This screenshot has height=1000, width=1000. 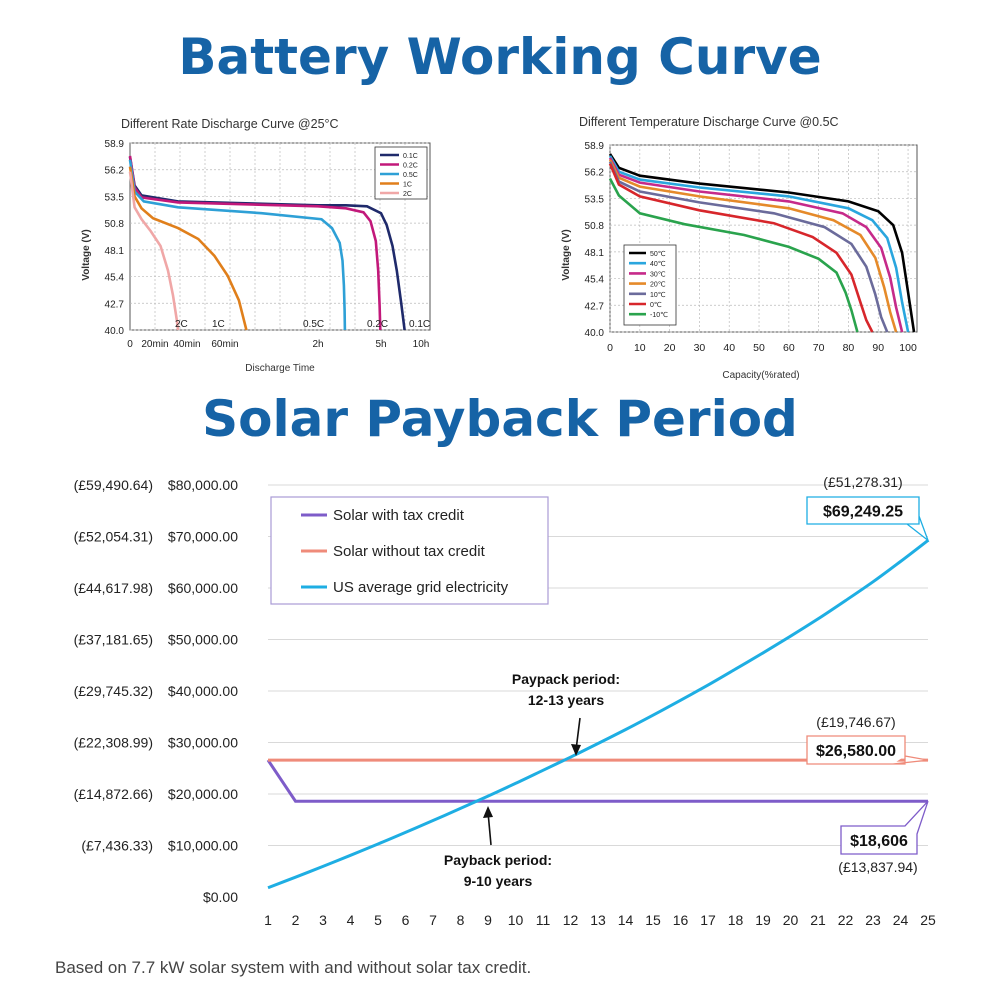 What do you see at coordinates (566, 679) in the screenshot?
I see `payback-annotation: Paypack period:` at bounding box center [566, 679].